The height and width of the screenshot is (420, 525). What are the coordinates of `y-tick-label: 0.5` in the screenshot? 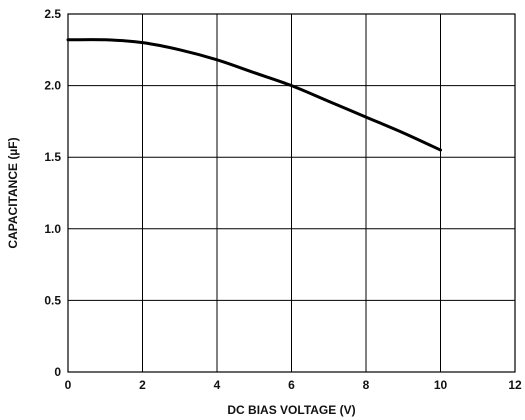 It's located at (52, 300).